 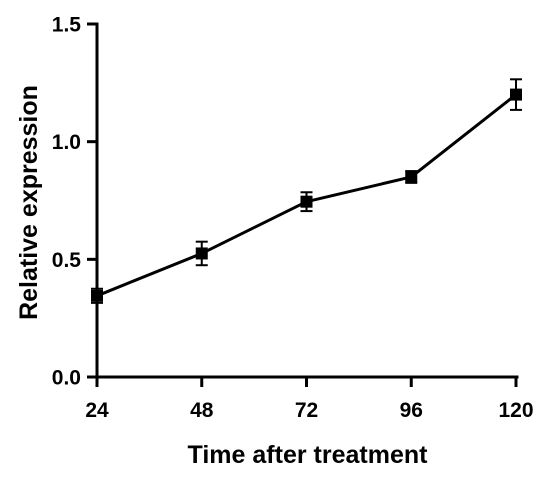 What do you see at coordinates (411, 410) in the screenshot?
I see `x-tick-label: 96` at bounding box center [411, 410].